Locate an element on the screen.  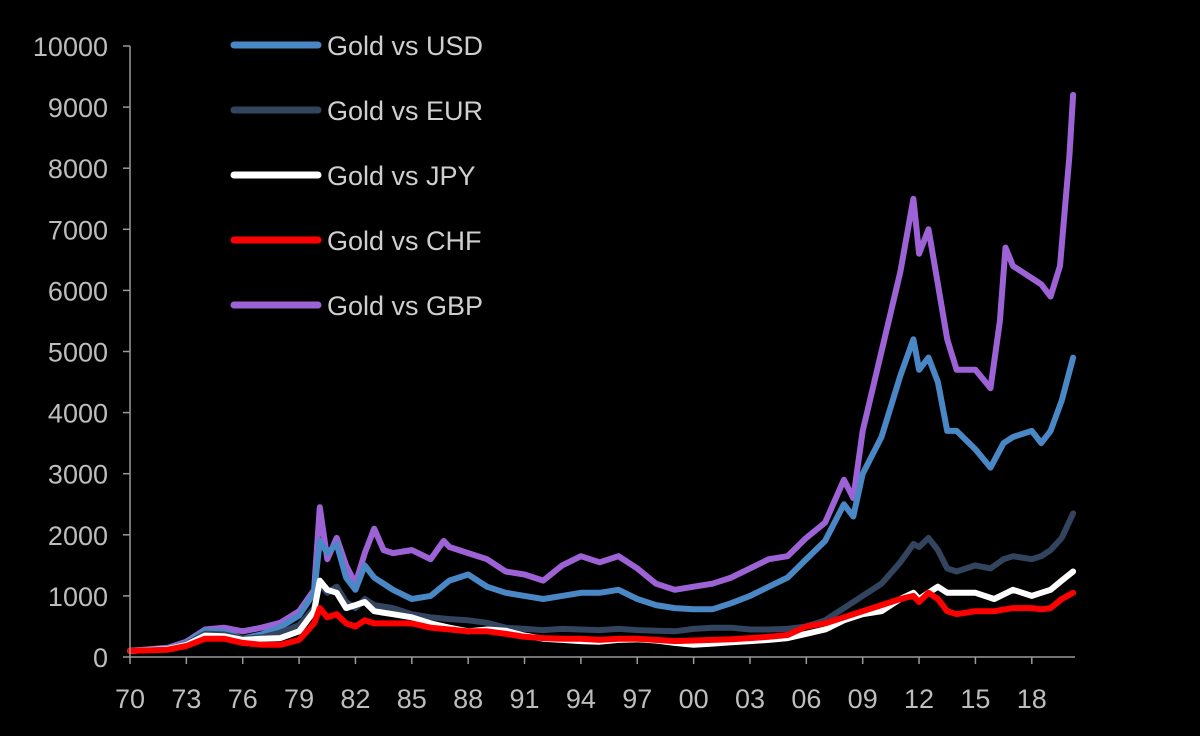
legend-label: Gold vs EUR is located at coordinates (405, 111).